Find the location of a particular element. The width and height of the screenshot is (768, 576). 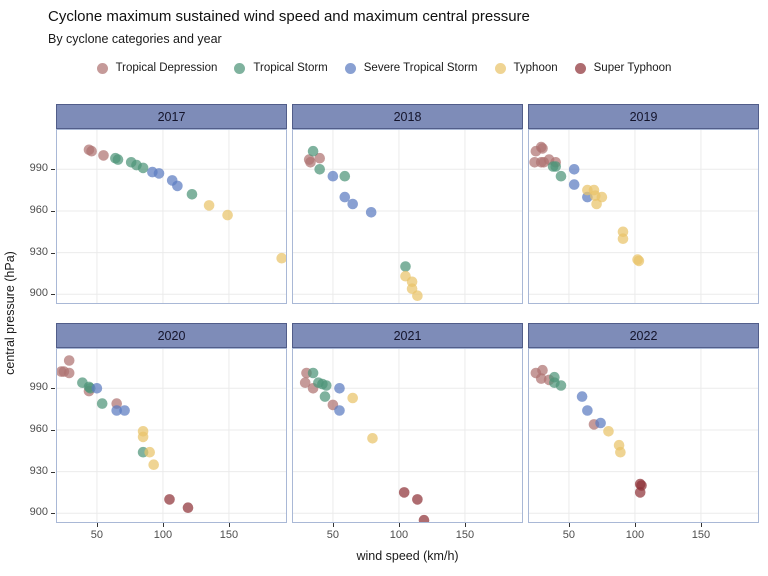

facet-panel-2020 is located at coordinates (171, 435).